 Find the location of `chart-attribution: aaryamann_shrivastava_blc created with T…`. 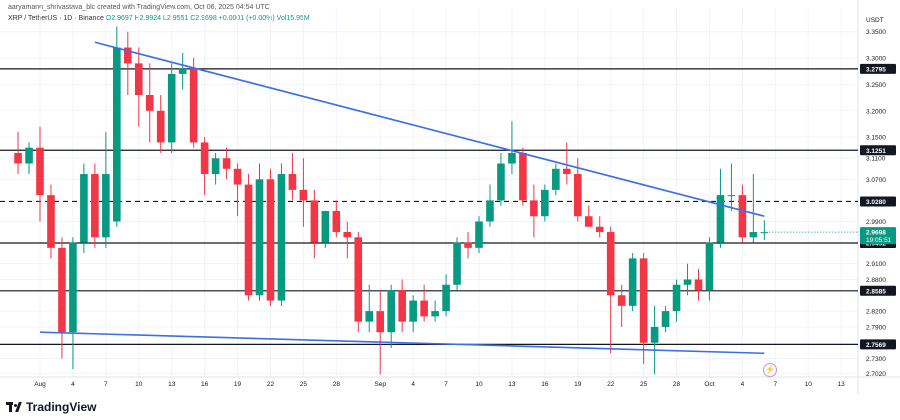

chart-attribution: aaryamann_shrivastava_blc created with T… is located at coordinates (139, 7).